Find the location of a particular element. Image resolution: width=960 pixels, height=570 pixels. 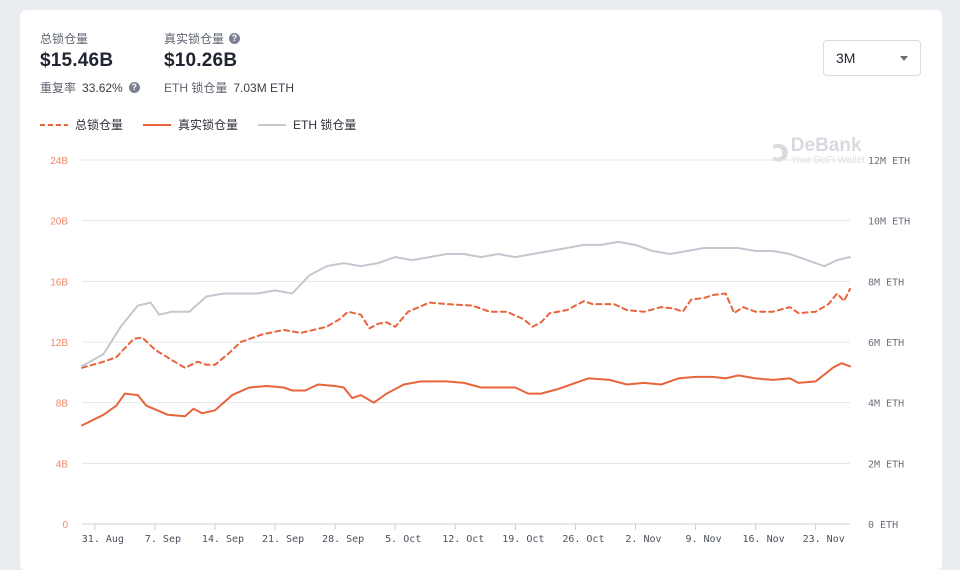

x-tick-label: 21. Sep is located at coordinates (283, 539).